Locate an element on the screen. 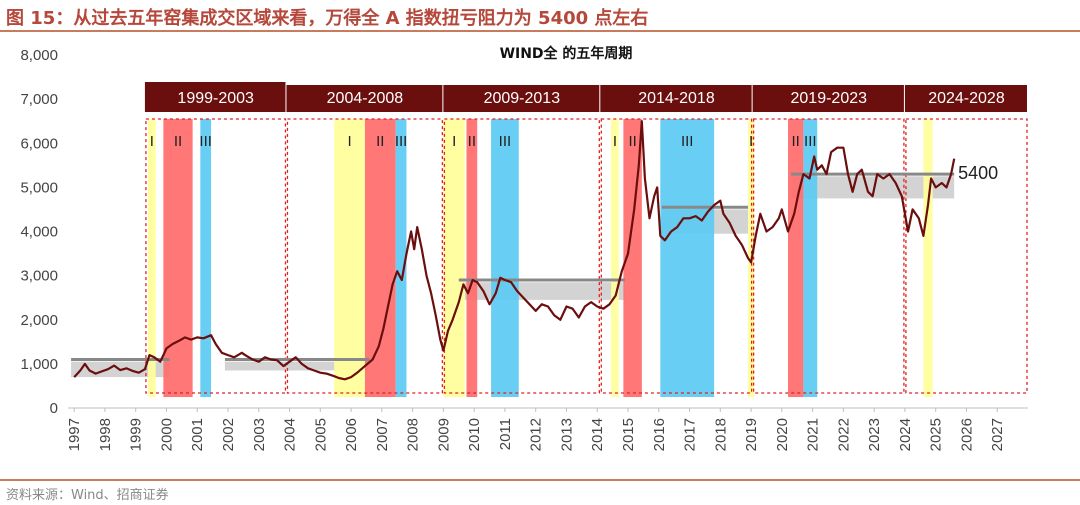 This screenshot has width=1080, height=505. x-tick-label-19: 2016 is located at coordinates (659, 434).